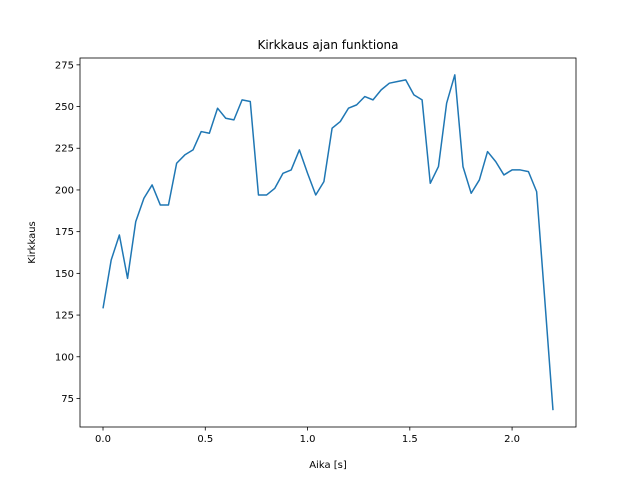 This screenshot has height=480, width=640. What do you see at coordinates (64, 274) in the screenshot?
I see `y-tick-label: 150` at bounding box center [64, 274].